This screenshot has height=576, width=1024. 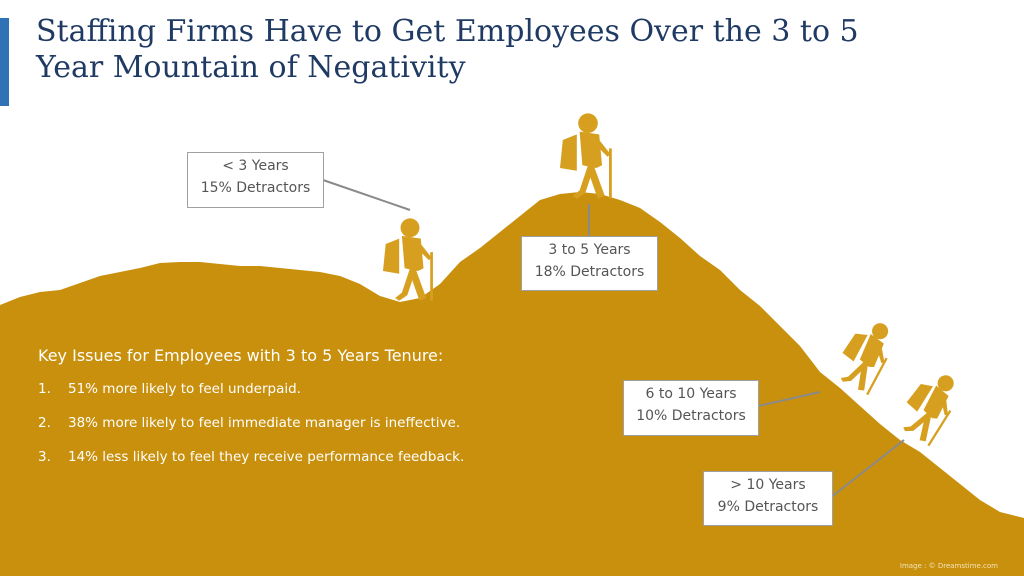 What do you see at coordinates (308, 389) in the screenshot?
I see `list-item: 1. 51% more likely to feel underpaid.` at bounding box center [308, 389].